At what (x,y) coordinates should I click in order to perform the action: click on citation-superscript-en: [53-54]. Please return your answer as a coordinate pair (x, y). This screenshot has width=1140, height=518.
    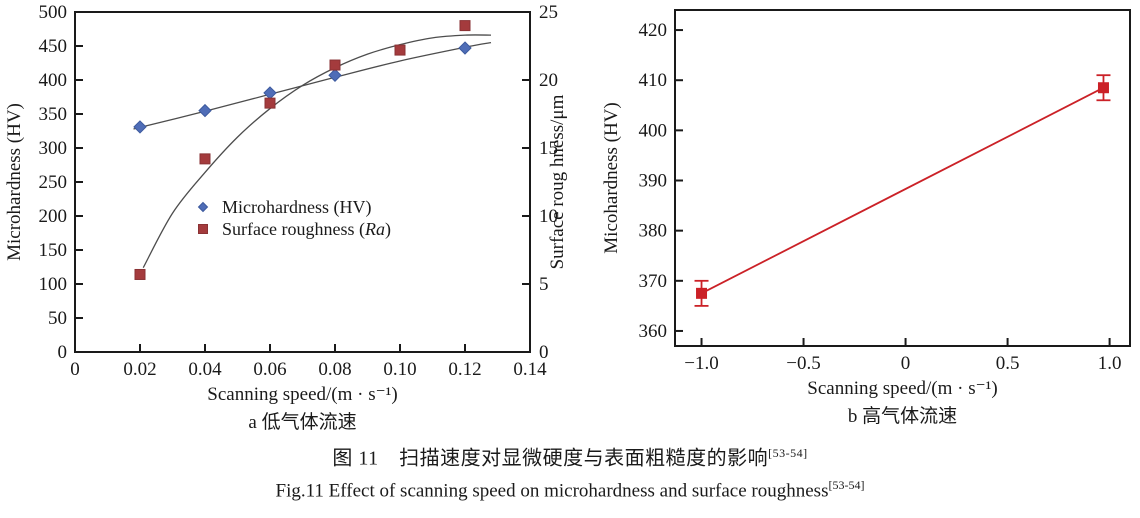
    Looking at the image, I should click on (846, 484).